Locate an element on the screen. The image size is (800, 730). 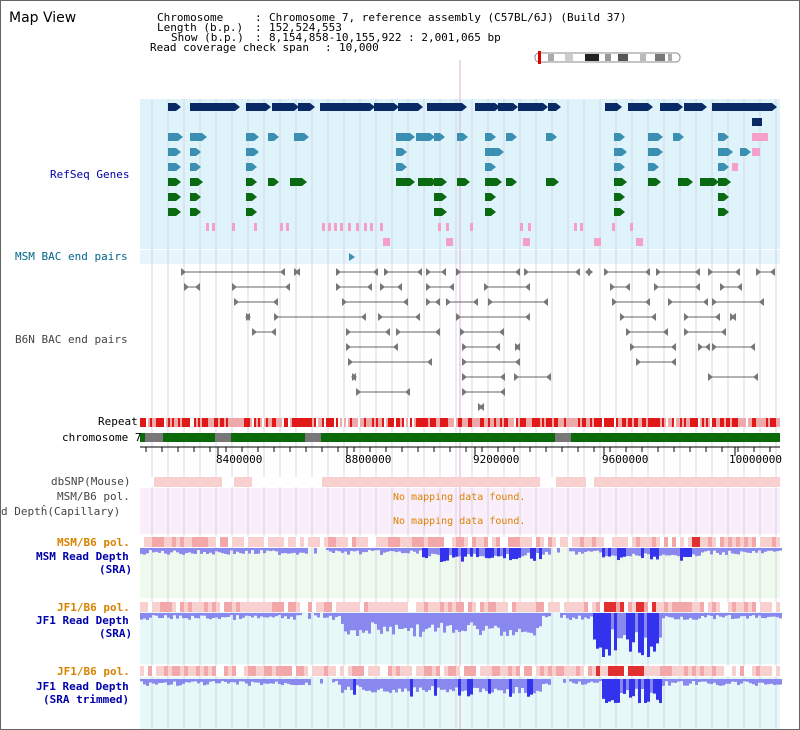
length-value: 152,524,553 is located at coordinates (305, 27).